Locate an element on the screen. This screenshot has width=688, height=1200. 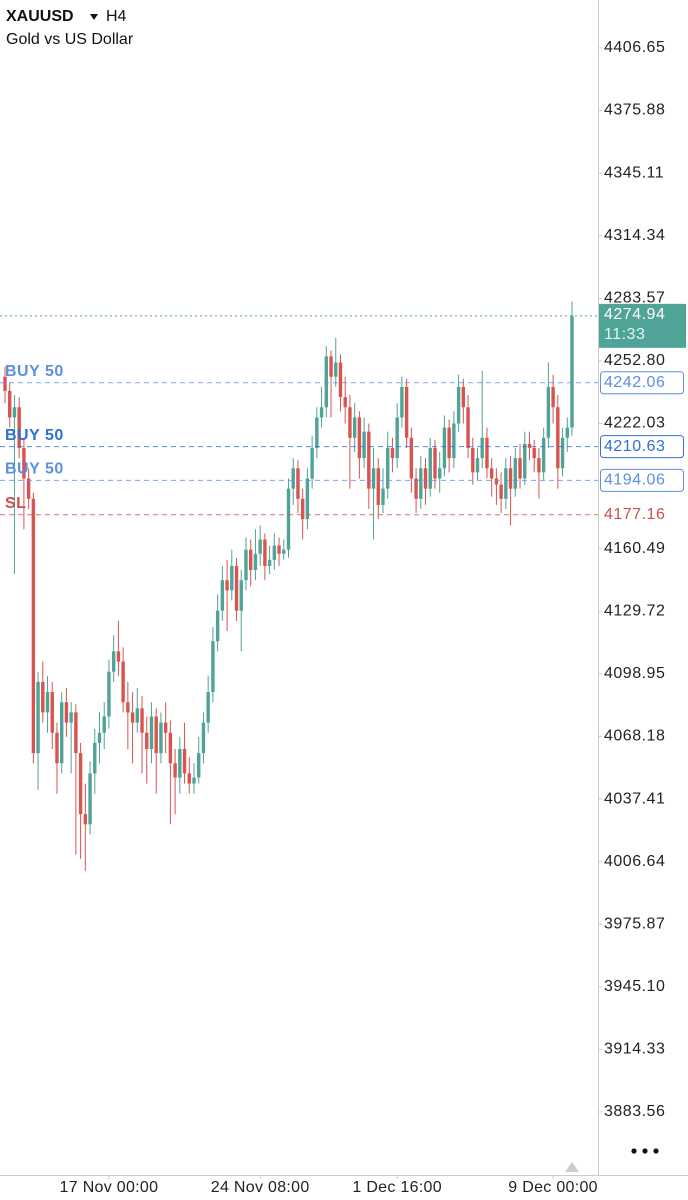
y-tick-label: 3975.87 is located at coordinates (634, 923).